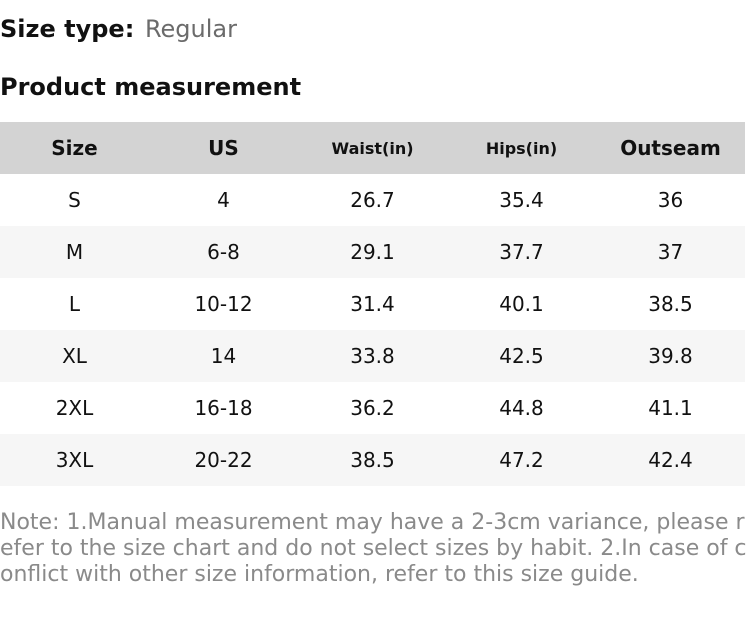 This screenshot has height=630, width=750. Describe the element at coordinates (670, 200) in the screenshot. I see `cell-outseam: 36` at that location.